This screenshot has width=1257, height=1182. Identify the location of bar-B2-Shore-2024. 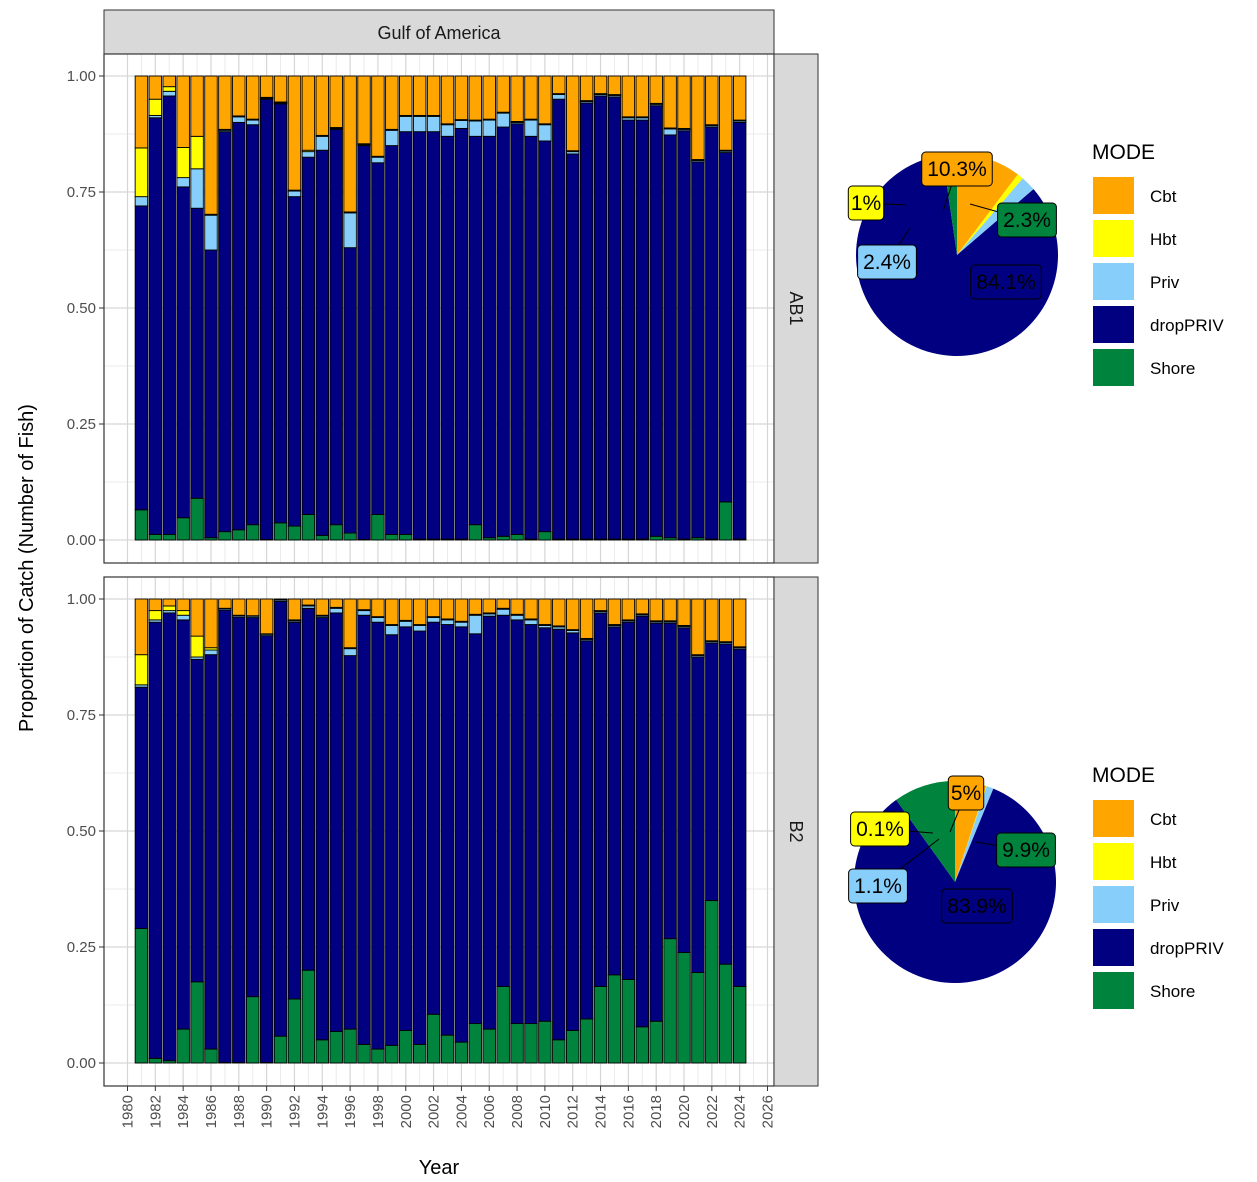
(739, 1024).